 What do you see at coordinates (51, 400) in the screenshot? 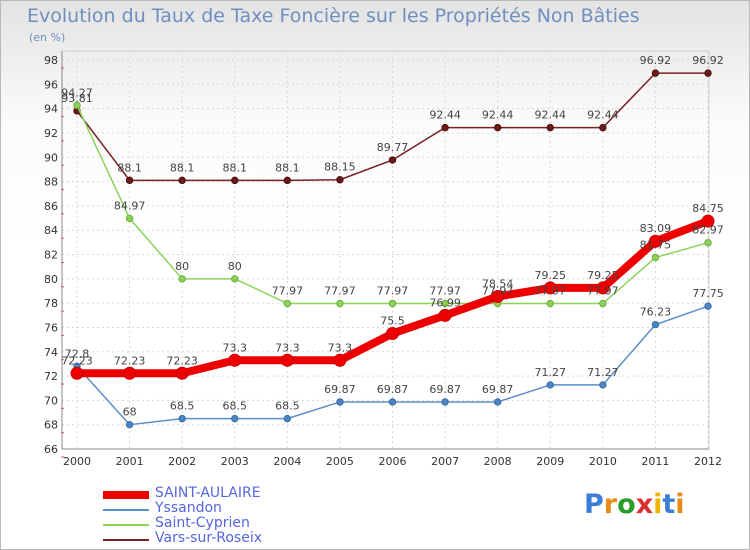
I see `y-tick-label: 70` at bounding box center [51, 400].